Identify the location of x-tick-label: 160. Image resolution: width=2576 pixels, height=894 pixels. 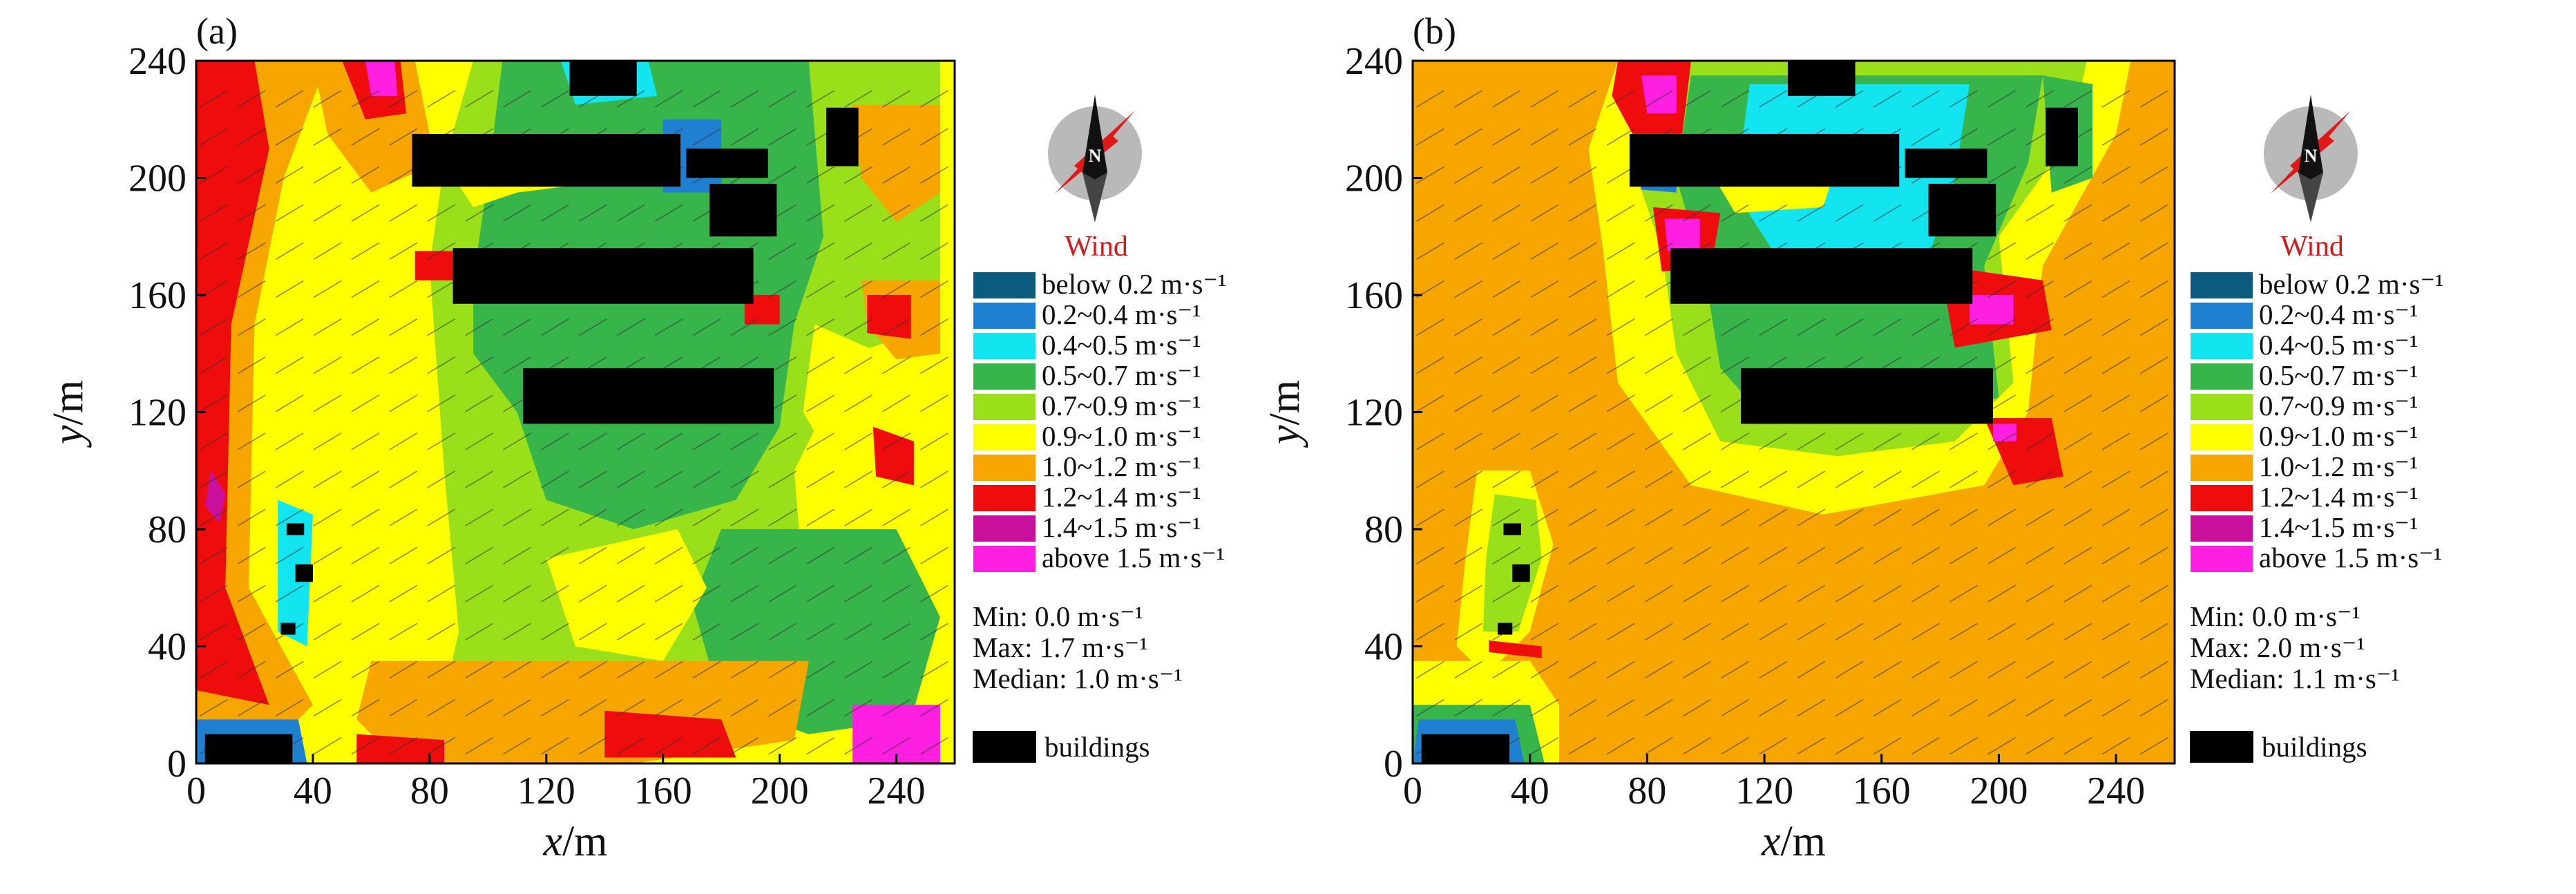
(1882, 791).